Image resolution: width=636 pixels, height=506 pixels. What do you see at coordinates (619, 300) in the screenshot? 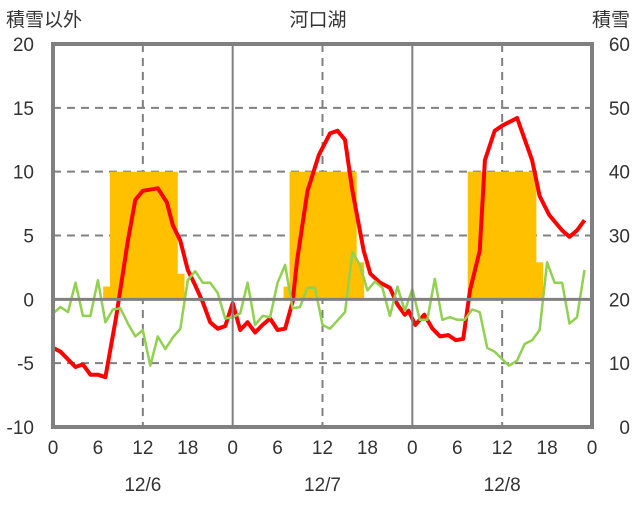
I see `y-tick-right: 20` at bounding box center [619, 300].